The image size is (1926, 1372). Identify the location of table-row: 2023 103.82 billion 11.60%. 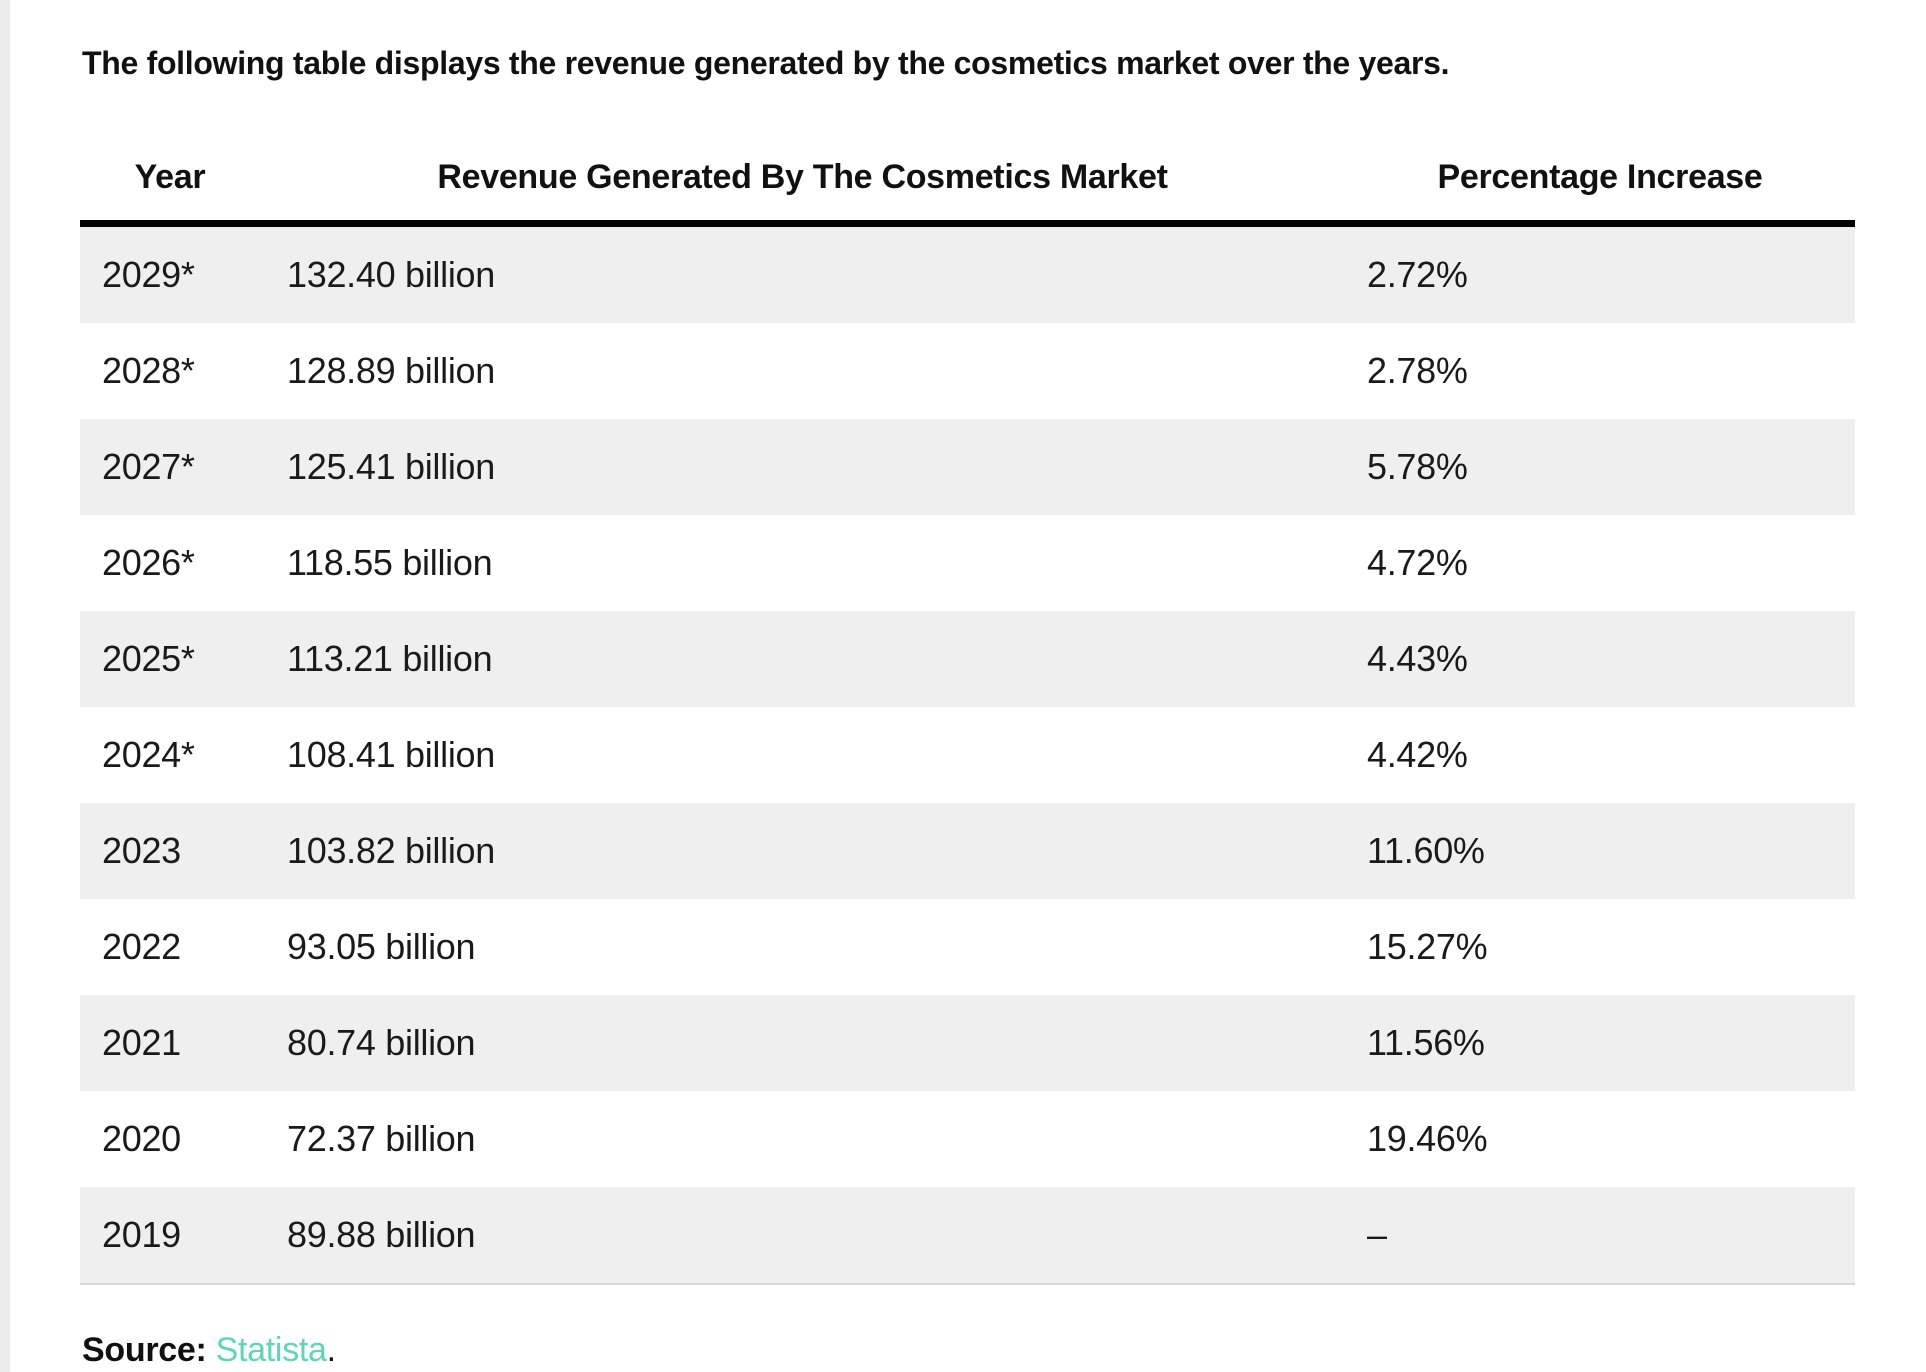
(967, 851).